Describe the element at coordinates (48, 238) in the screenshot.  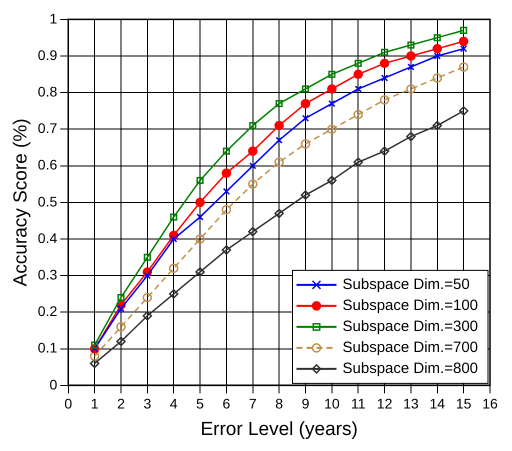
I see `y-tick-label: 0.4` at that location.